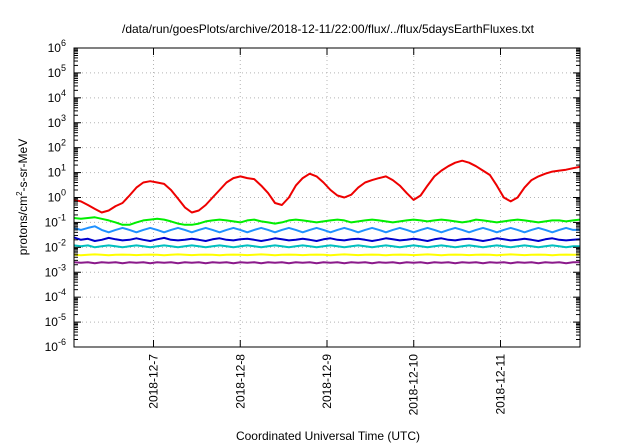 This screenshot has width=640, height=448. I want to click on y-tick-exponent: 6, so click(63, 43).